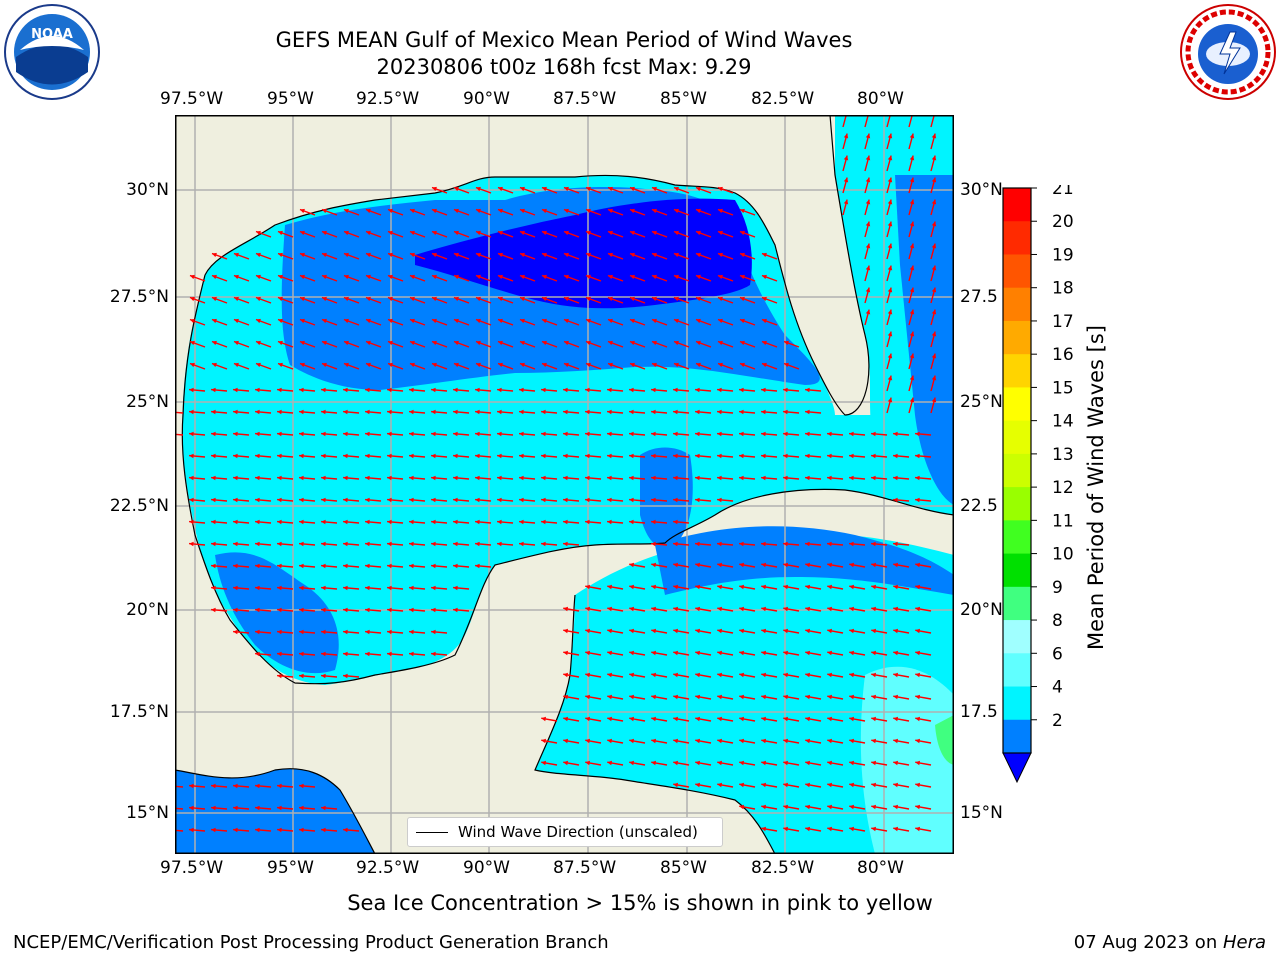 The width and height of the screenshot is (1280, 960). Describe the element at coordinates (979, 506) in the screenshot. I see `lat-tick: 22.5` at that location.